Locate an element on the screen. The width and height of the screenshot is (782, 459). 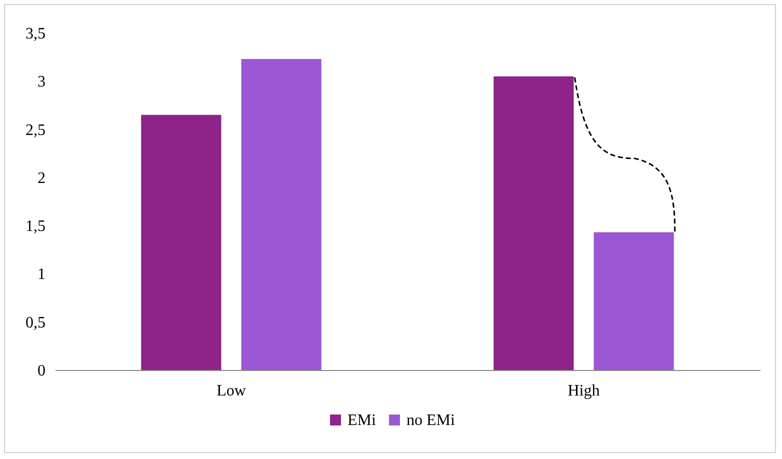
x-tick-label: High is located at coordinates (584, 391).